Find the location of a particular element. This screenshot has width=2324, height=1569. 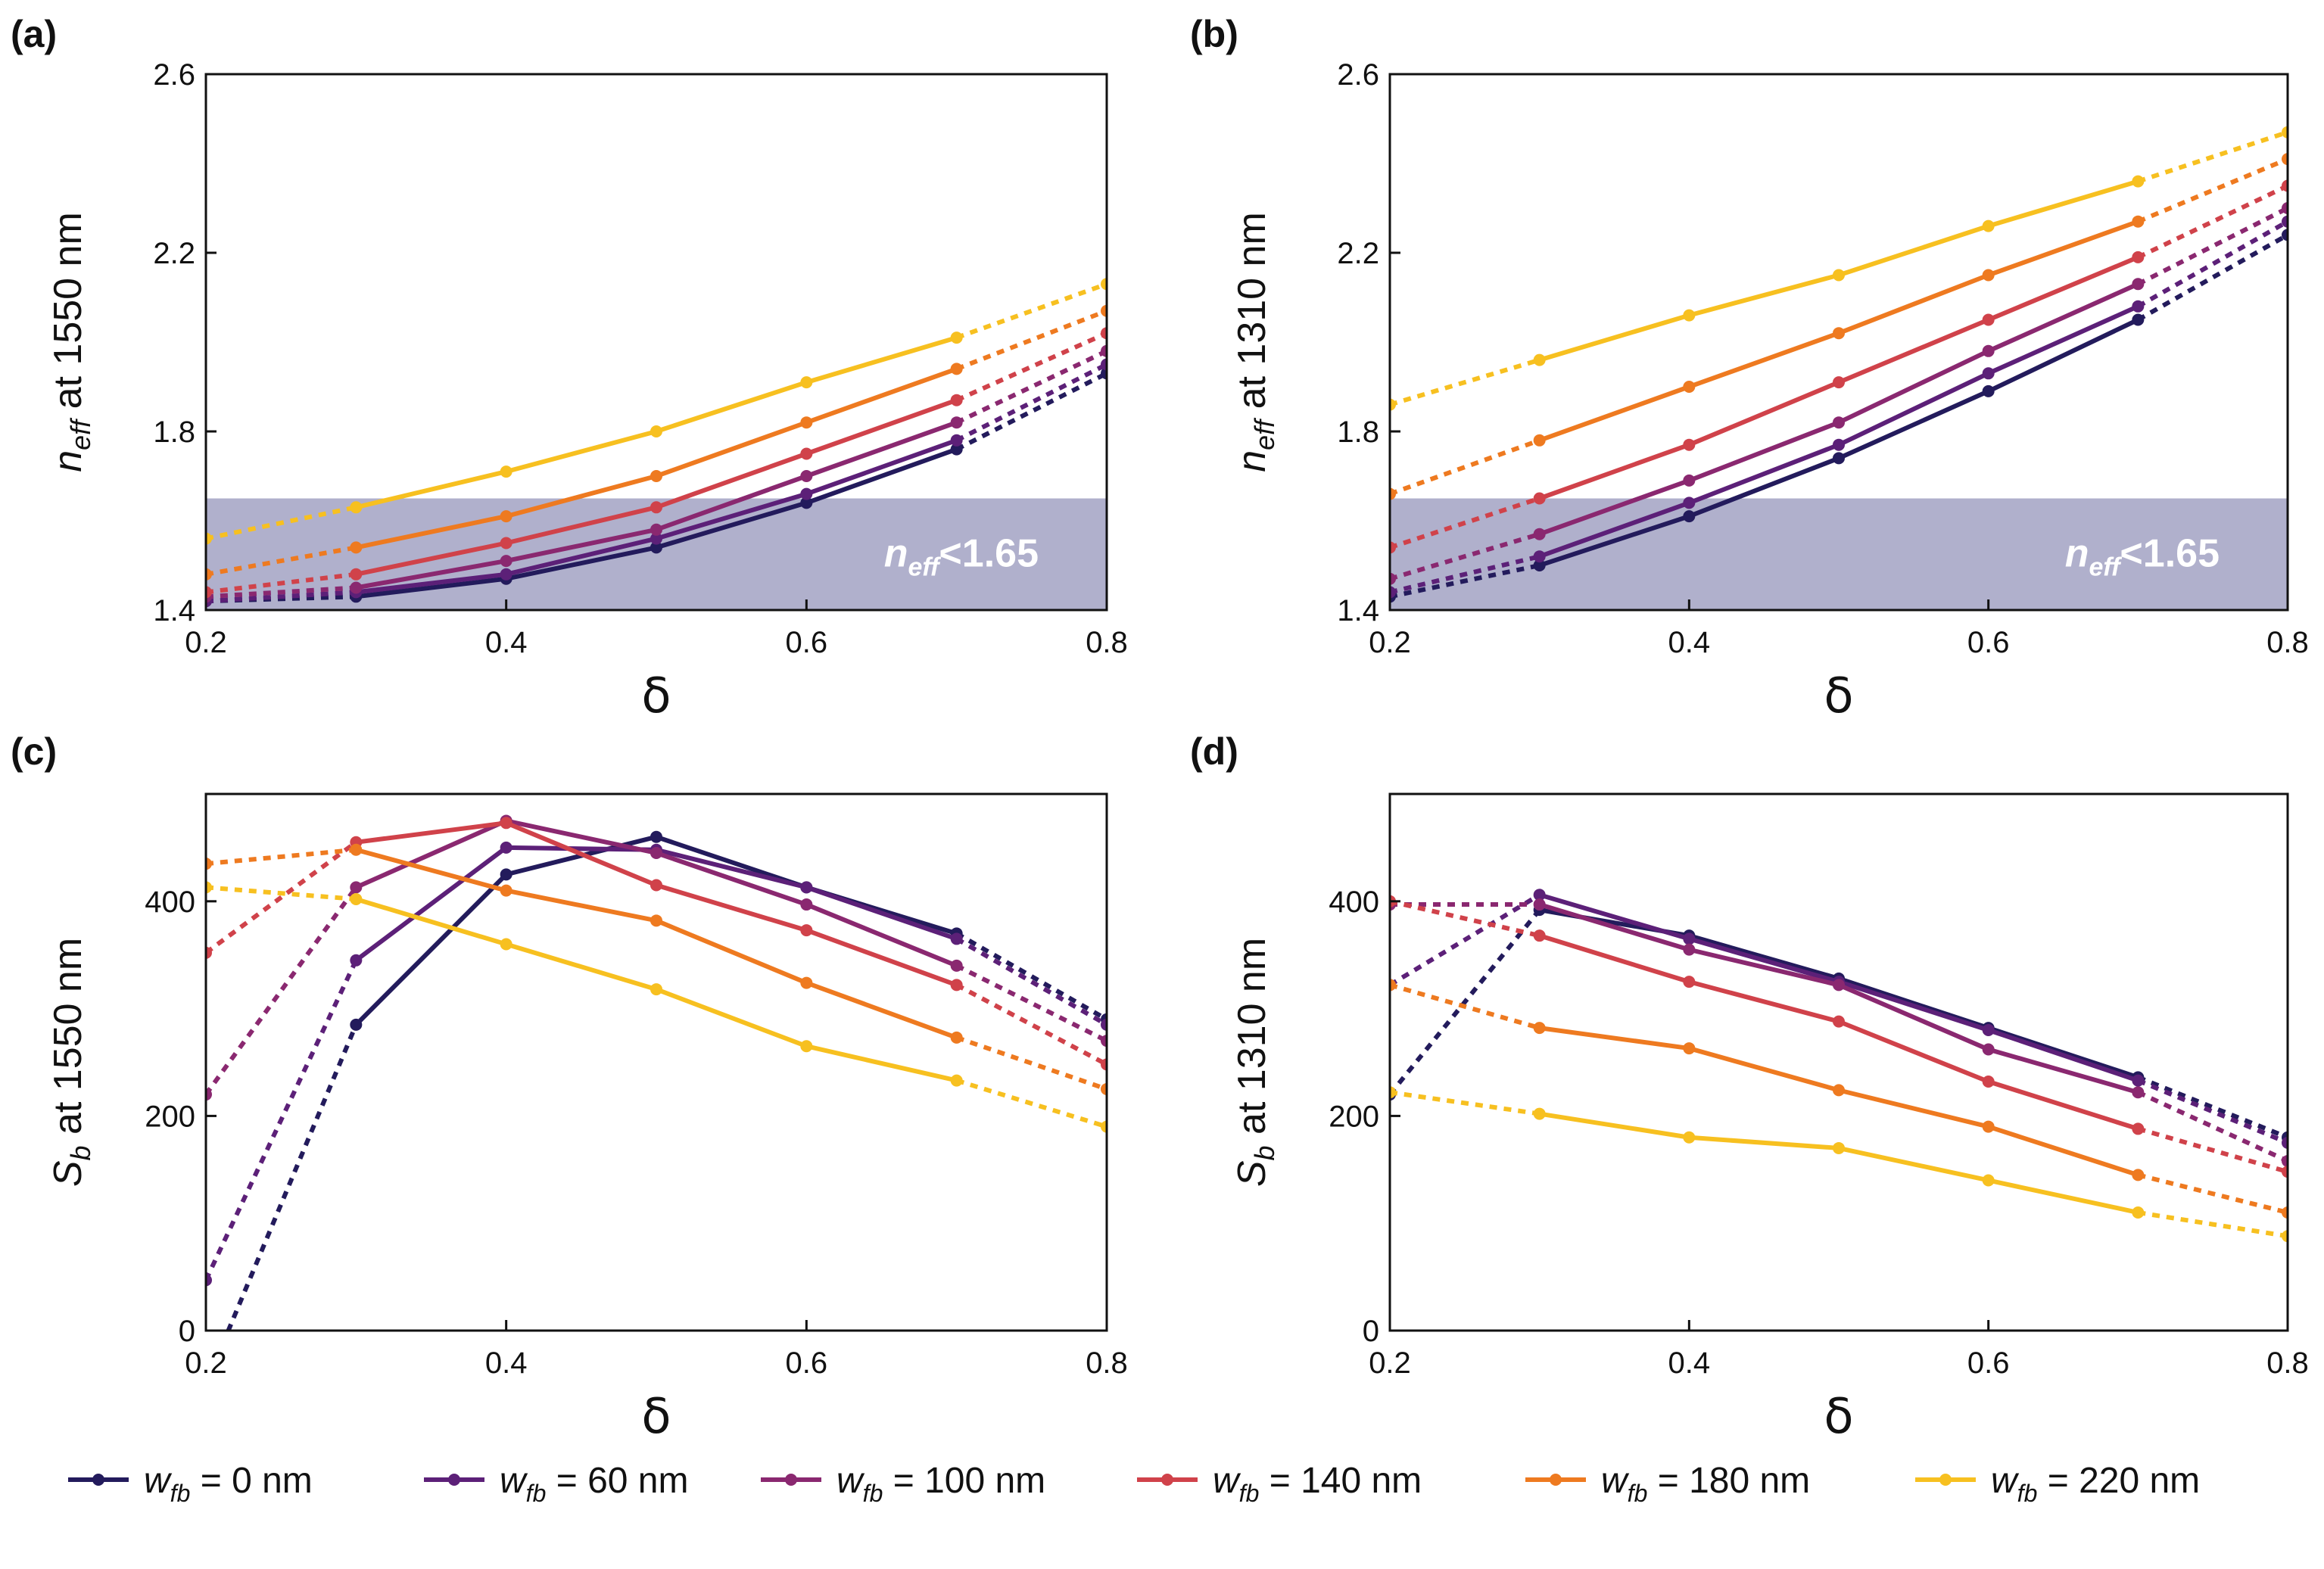

y-axis-label: Sb at 1550 nm is located at coordinates (71, 1062).